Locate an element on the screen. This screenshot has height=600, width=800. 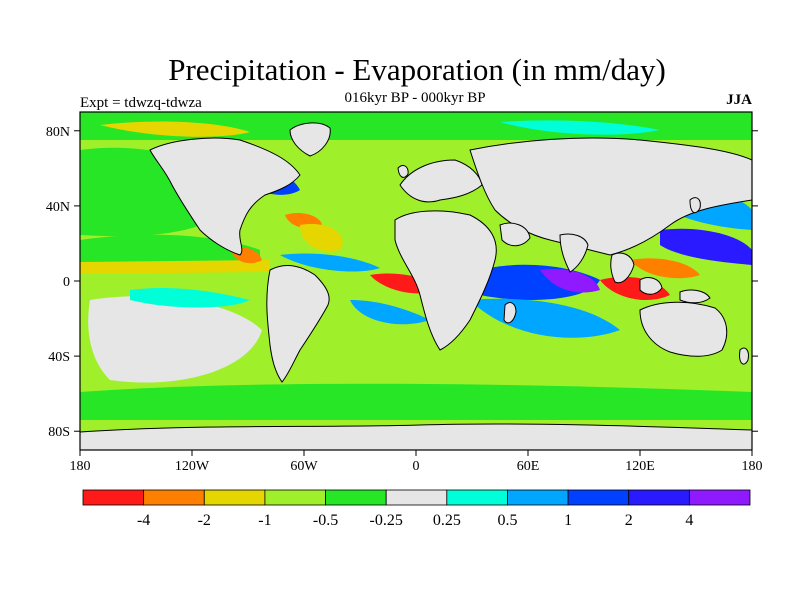
patch-west-pacific-orange is located at coordinates (665, 268).